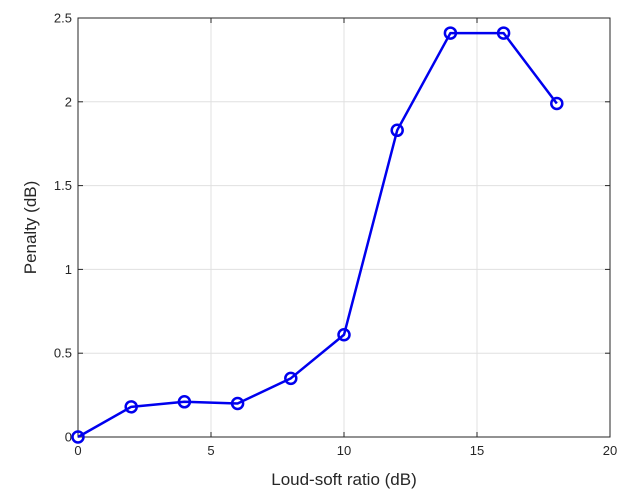 This screenshot has width=624, height=491. Describe the element at coordinates (63, 353) in the screenshot. I see `y-tick-label: 0.5` at that location.